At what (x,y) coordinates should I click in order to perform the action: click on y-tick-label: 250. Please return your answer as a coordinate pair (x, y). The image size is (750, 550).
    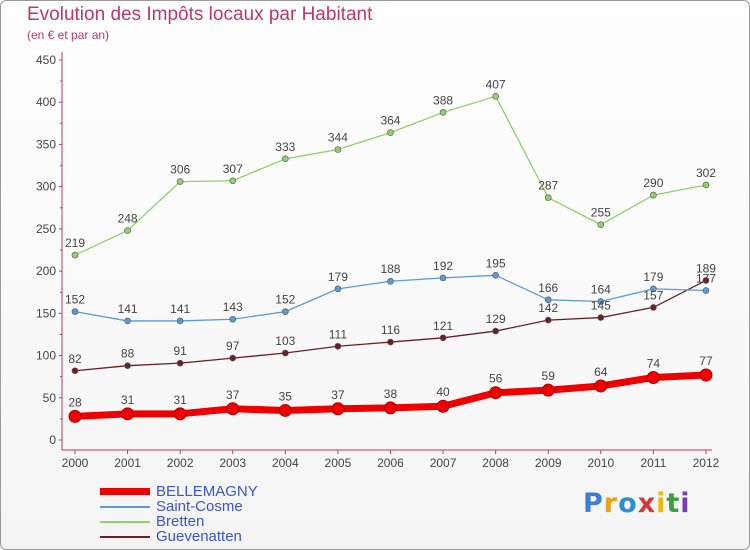
    Looking at the image, I should click on (46, 229).